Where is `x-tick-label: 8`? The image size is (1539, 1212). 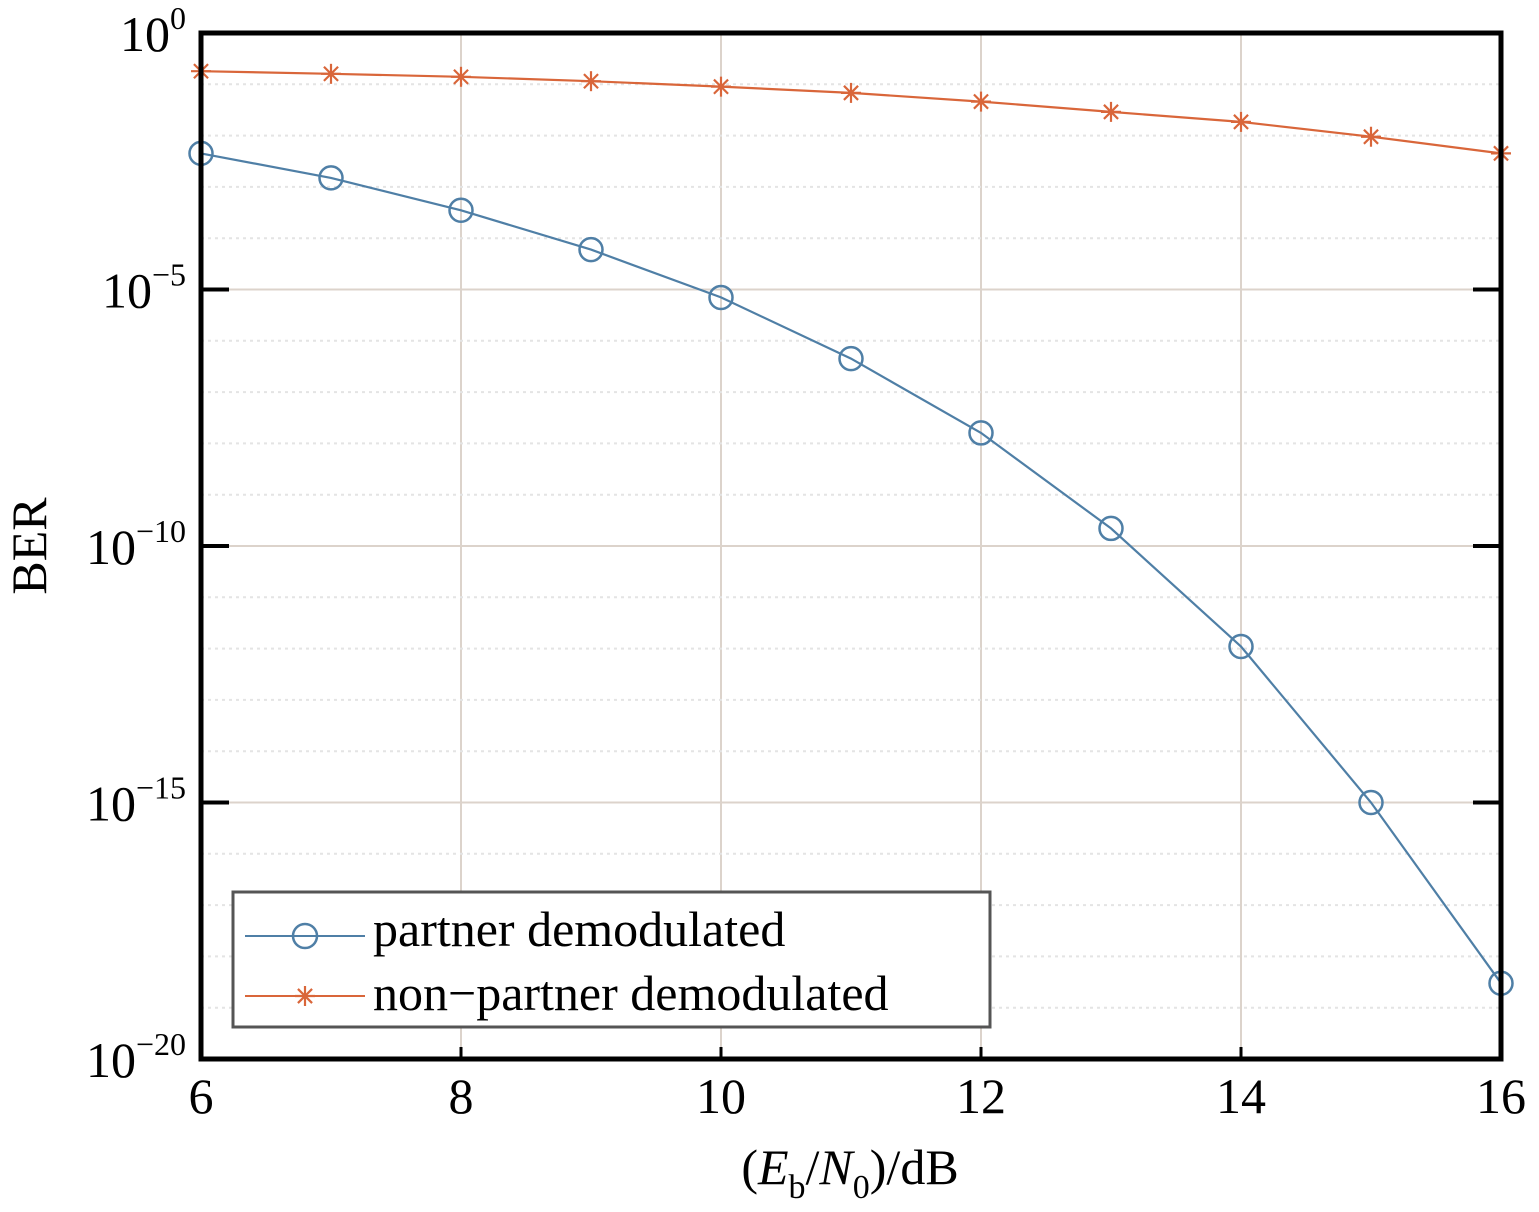
x-tick-label: 8 is located at coordinates (461, 1096).